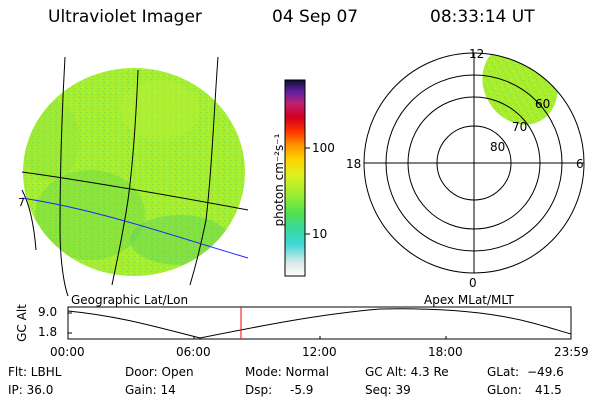 The image size is (600, 400). What do you see at coordinates (130, 300) in the screenshot?
I see `geo-caption: Geographic Lat/Lon` at bounding box center [130, 300].